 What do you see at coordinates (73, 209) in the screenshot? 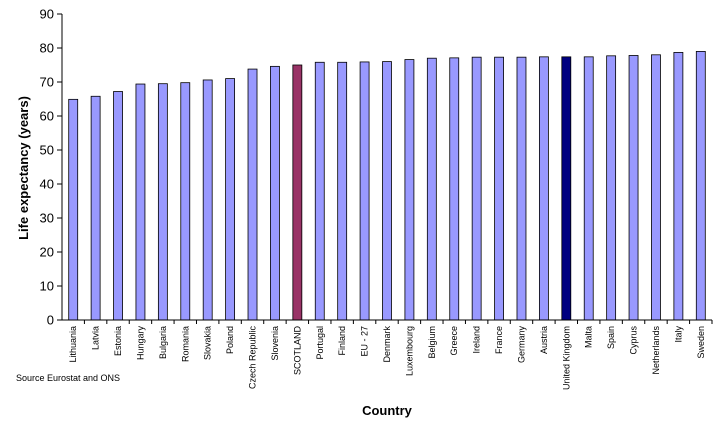
I see `bar-lithuania` at bounding box center [73, 209].